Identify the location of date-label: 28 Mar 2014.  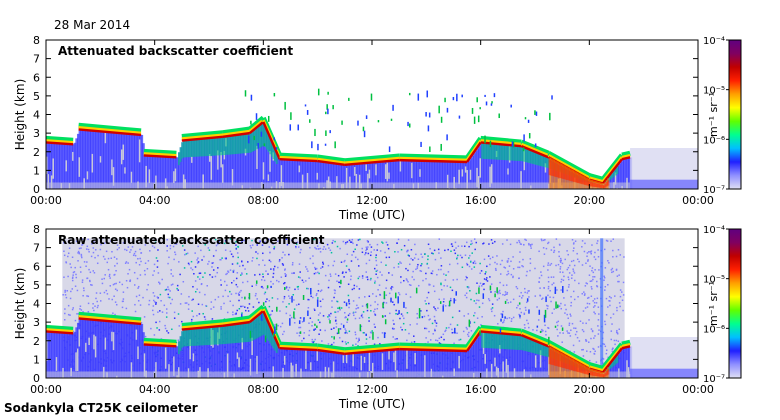
(92, 25).